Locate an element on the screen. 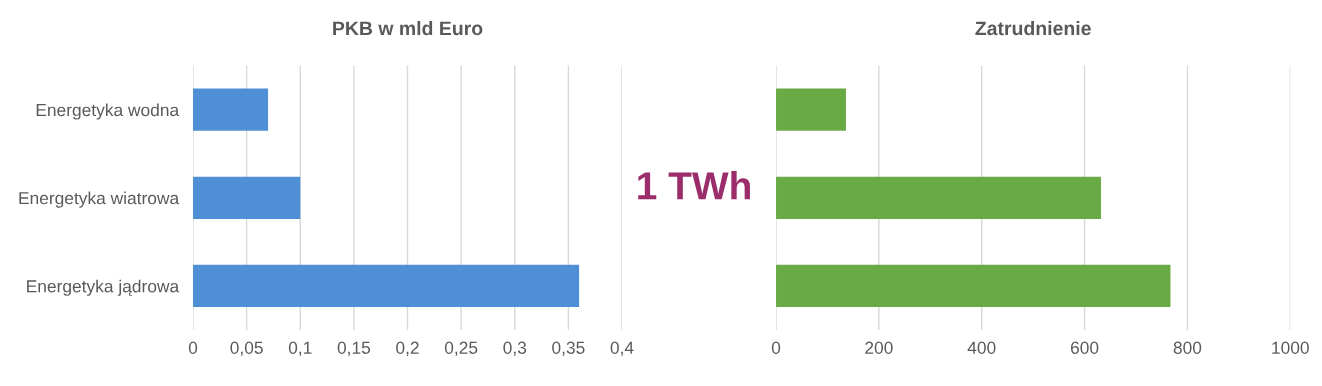  chart-title: Zatrudnienie is located at coordinates (1033, 28).